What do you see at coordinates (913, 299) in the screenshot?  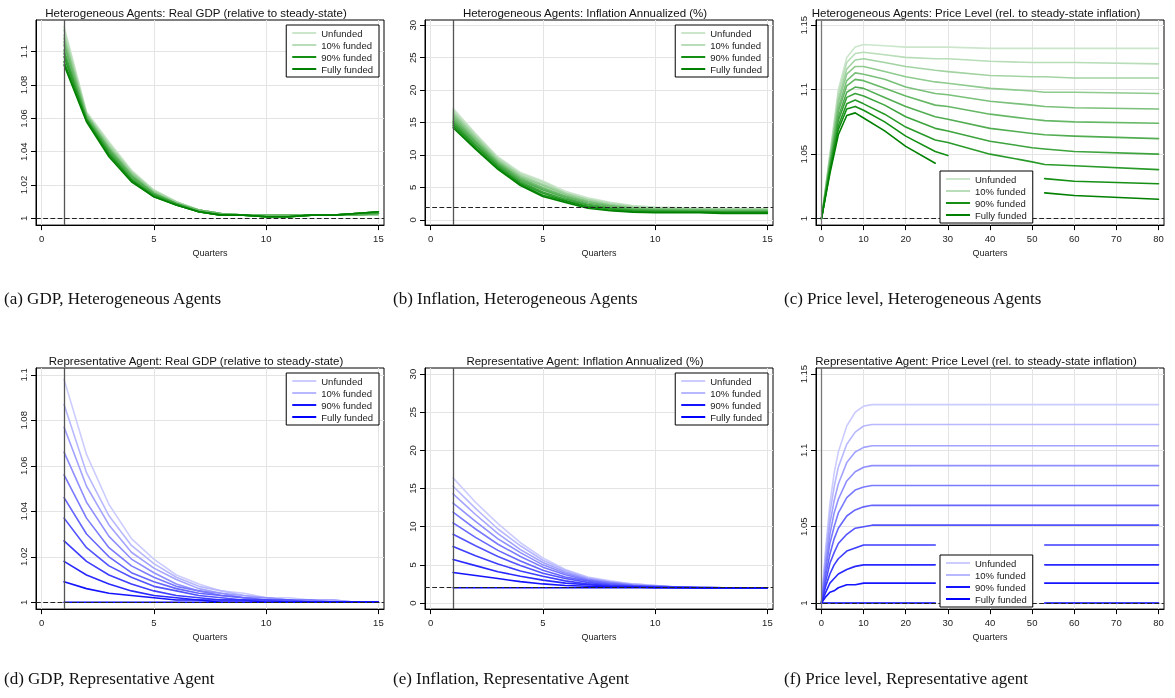 I see `text: (c) Price level, Heterogeneous Agents` at bounding box center [913, 299].